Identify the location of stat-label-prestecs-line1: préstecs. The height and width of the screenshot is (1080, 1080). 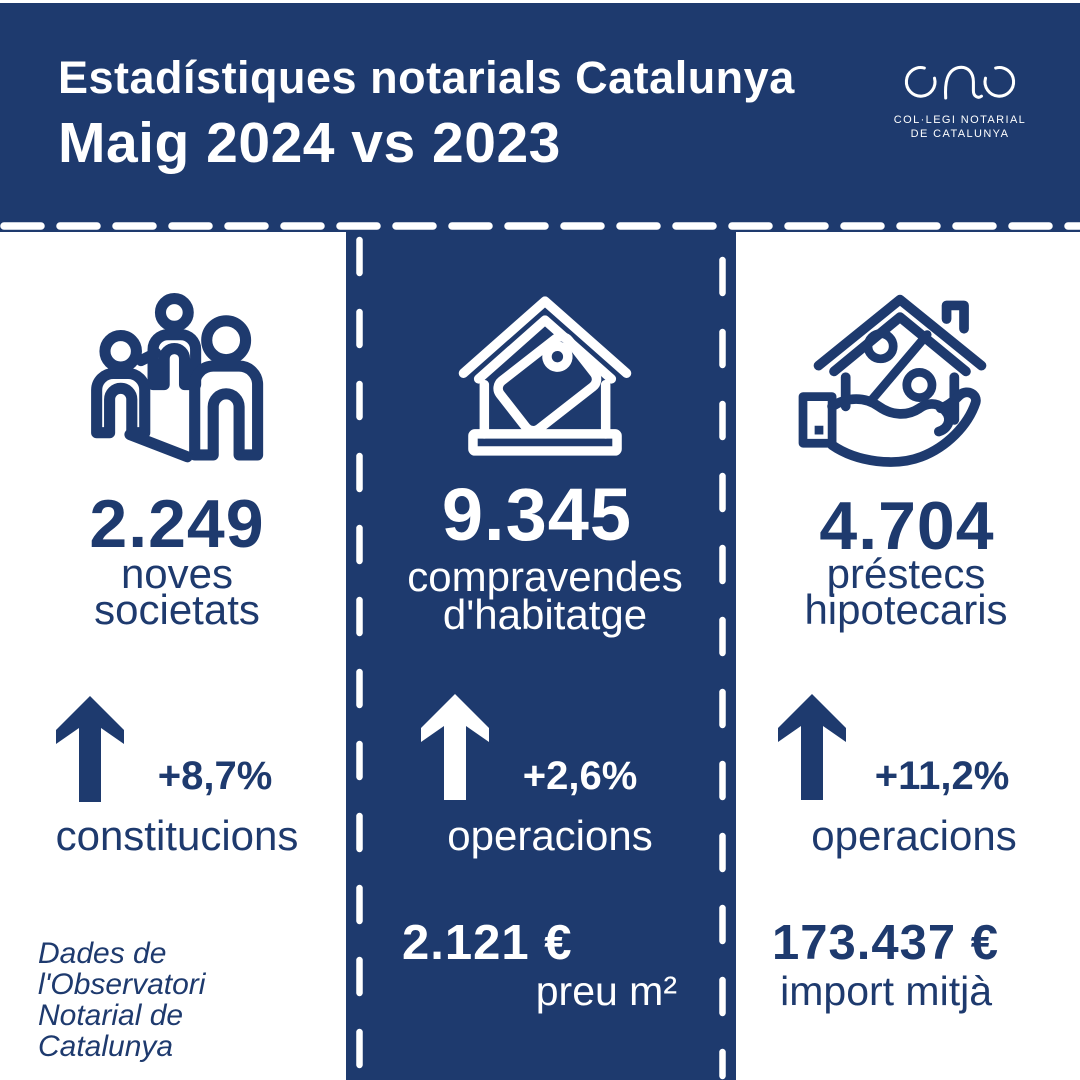
(906, 573).